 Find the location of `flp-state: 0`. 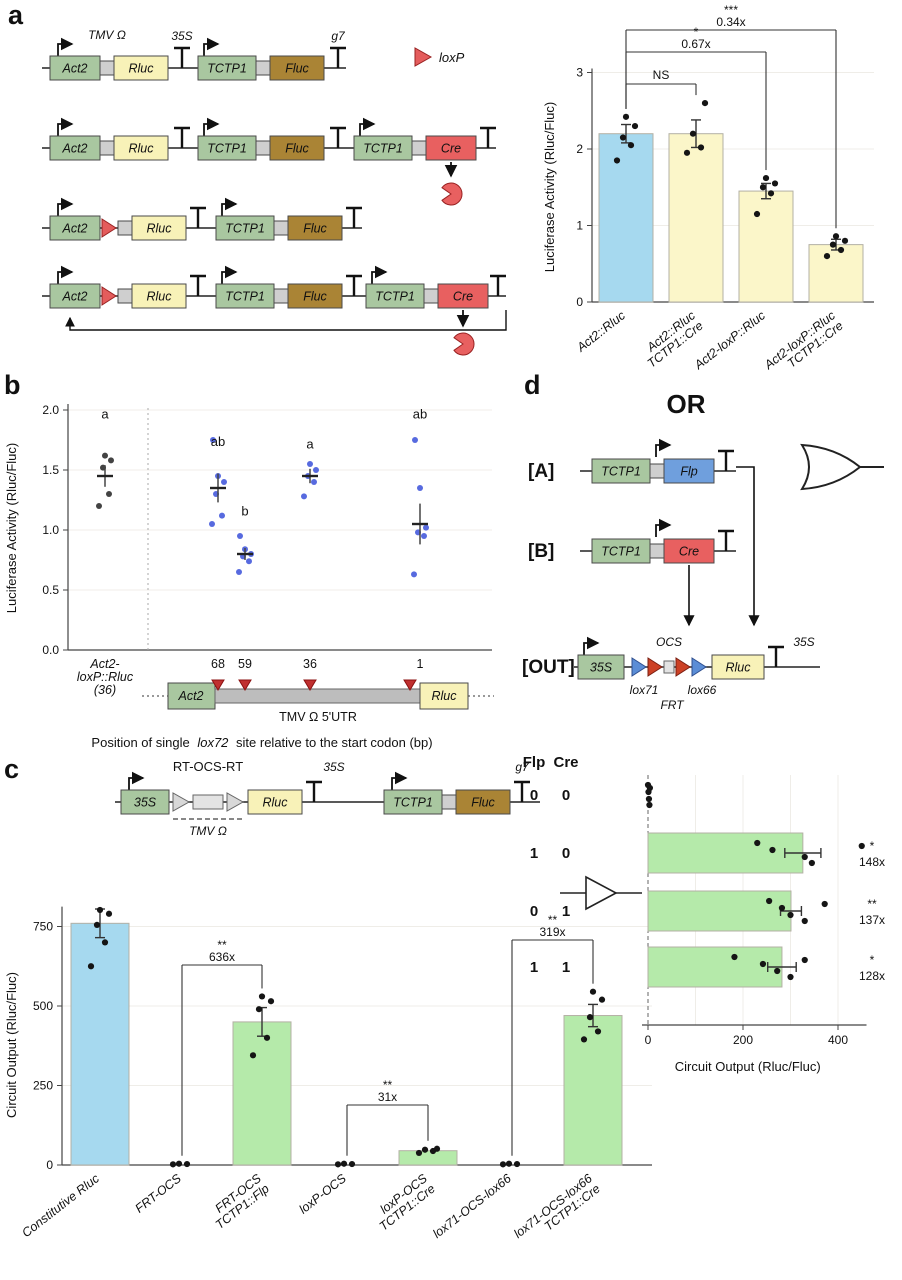

flp-state: 0 is located at coordinates (534, 911).